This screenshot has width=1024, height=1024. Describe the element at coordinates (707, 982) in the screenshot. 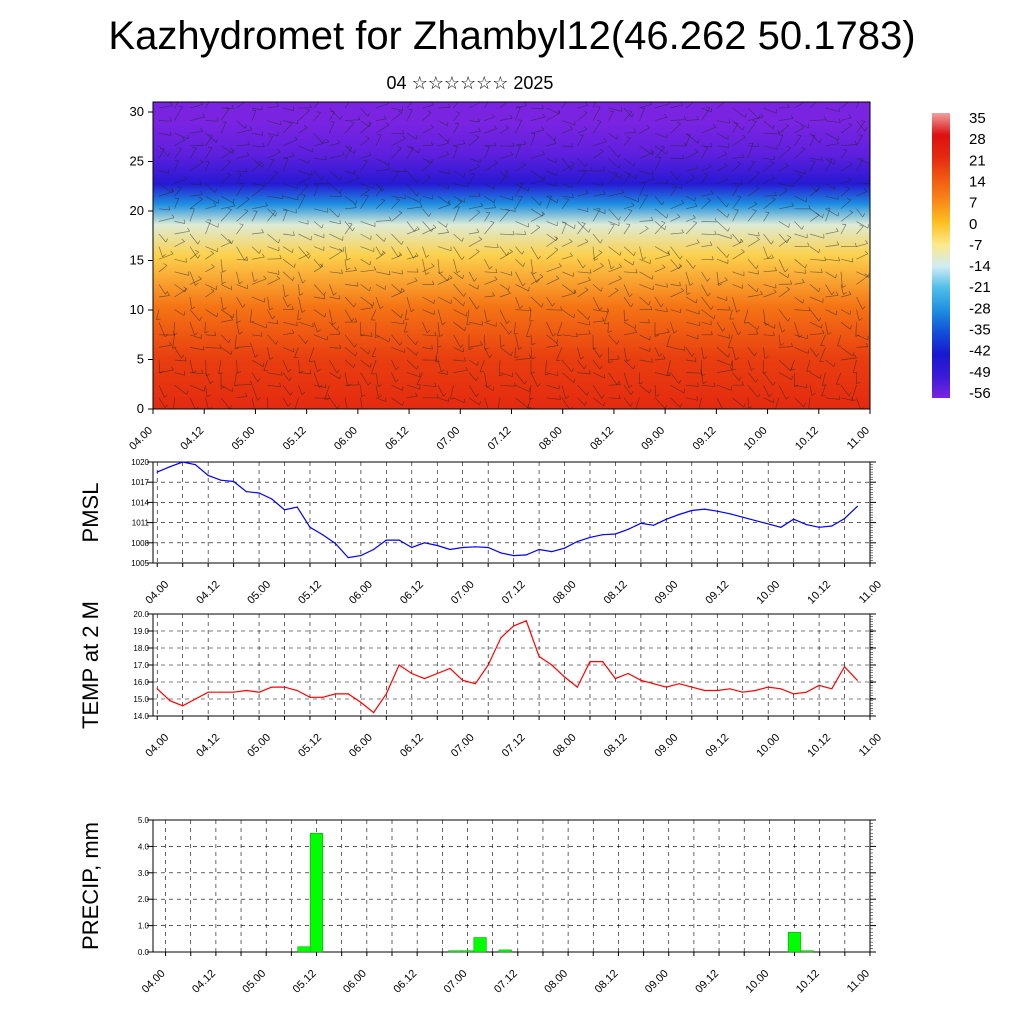

I see `x-tick-label: 09.12` at that location.